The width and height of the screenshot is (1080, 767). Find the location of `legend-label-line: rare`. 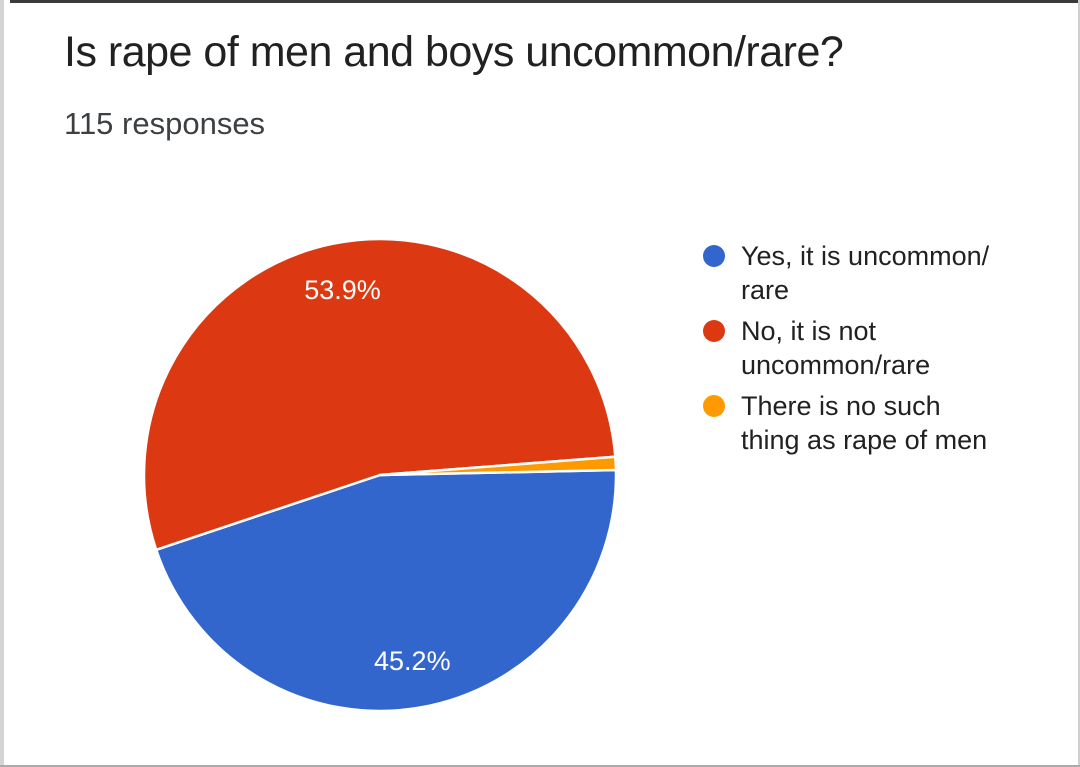

legend-label-line: rare is located at coordinates (765, 290).